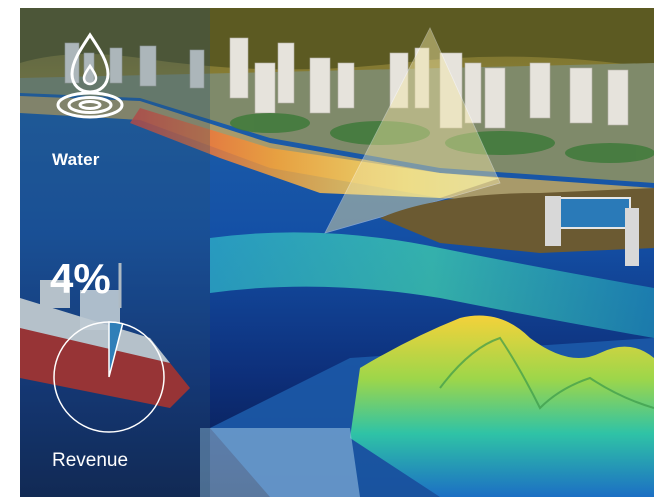 The height and width of the screenshot is (497, 654). I want to click on category-label: Water, so click(76, 159).